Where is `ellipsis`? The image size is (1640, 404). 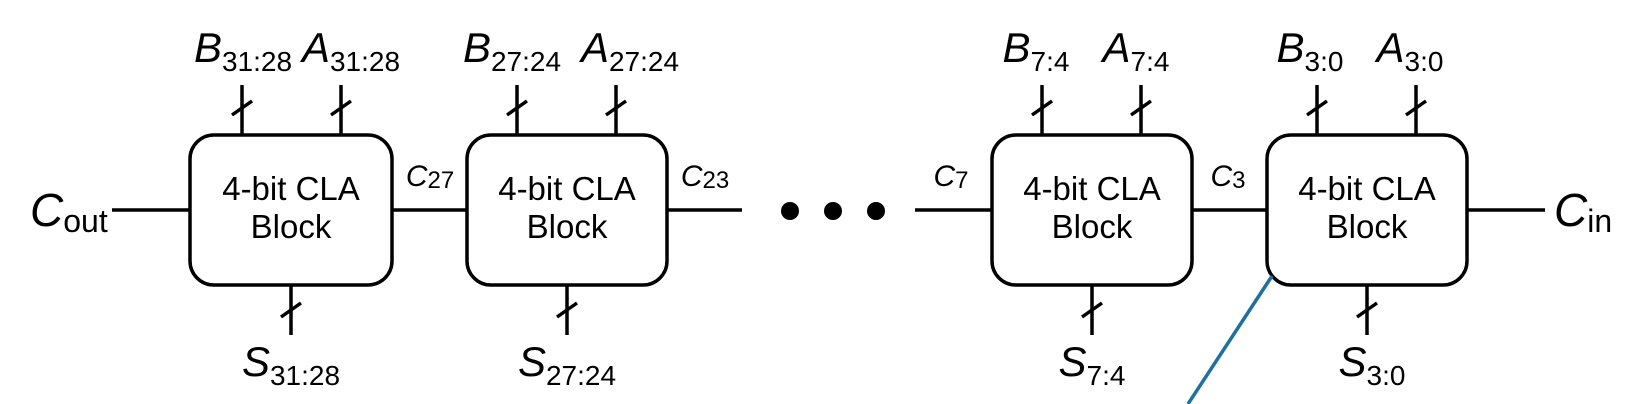
ellipsis is located at coordinates (833, 211).